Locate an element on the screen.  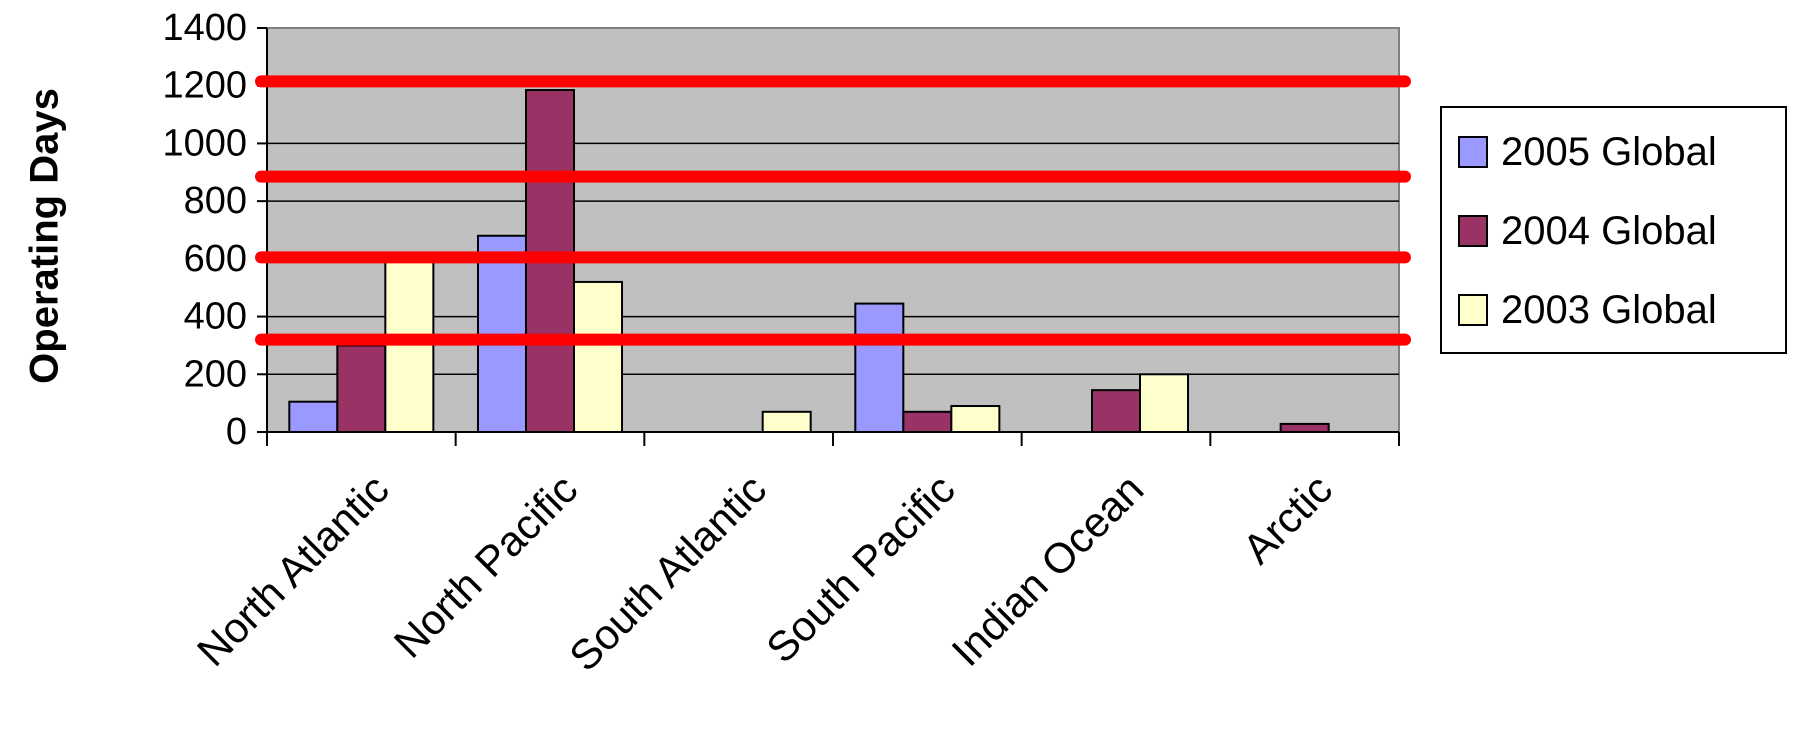
legend-box is located at coordinates (1613, 230).